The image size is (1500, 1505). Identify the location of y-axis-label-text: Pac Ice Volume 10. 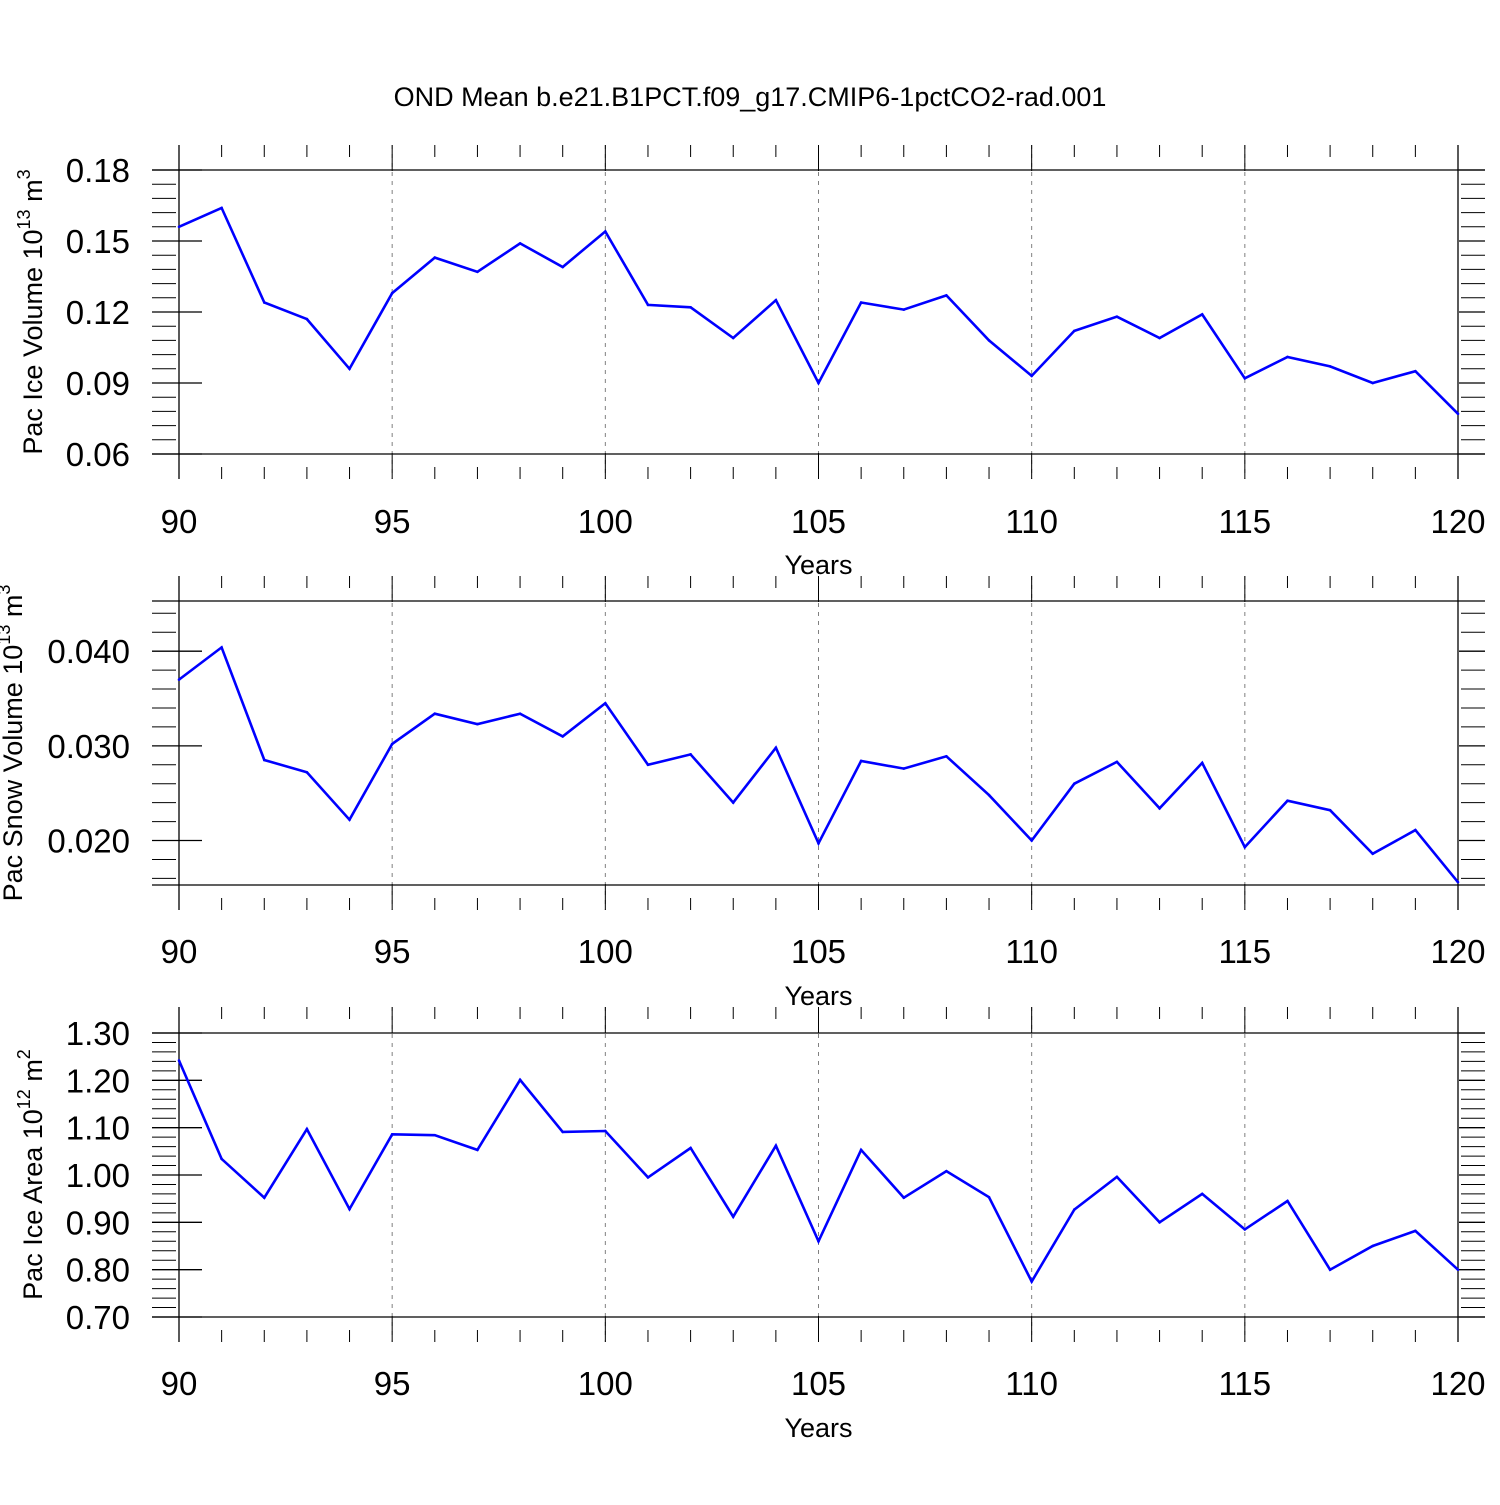
(33, 341).